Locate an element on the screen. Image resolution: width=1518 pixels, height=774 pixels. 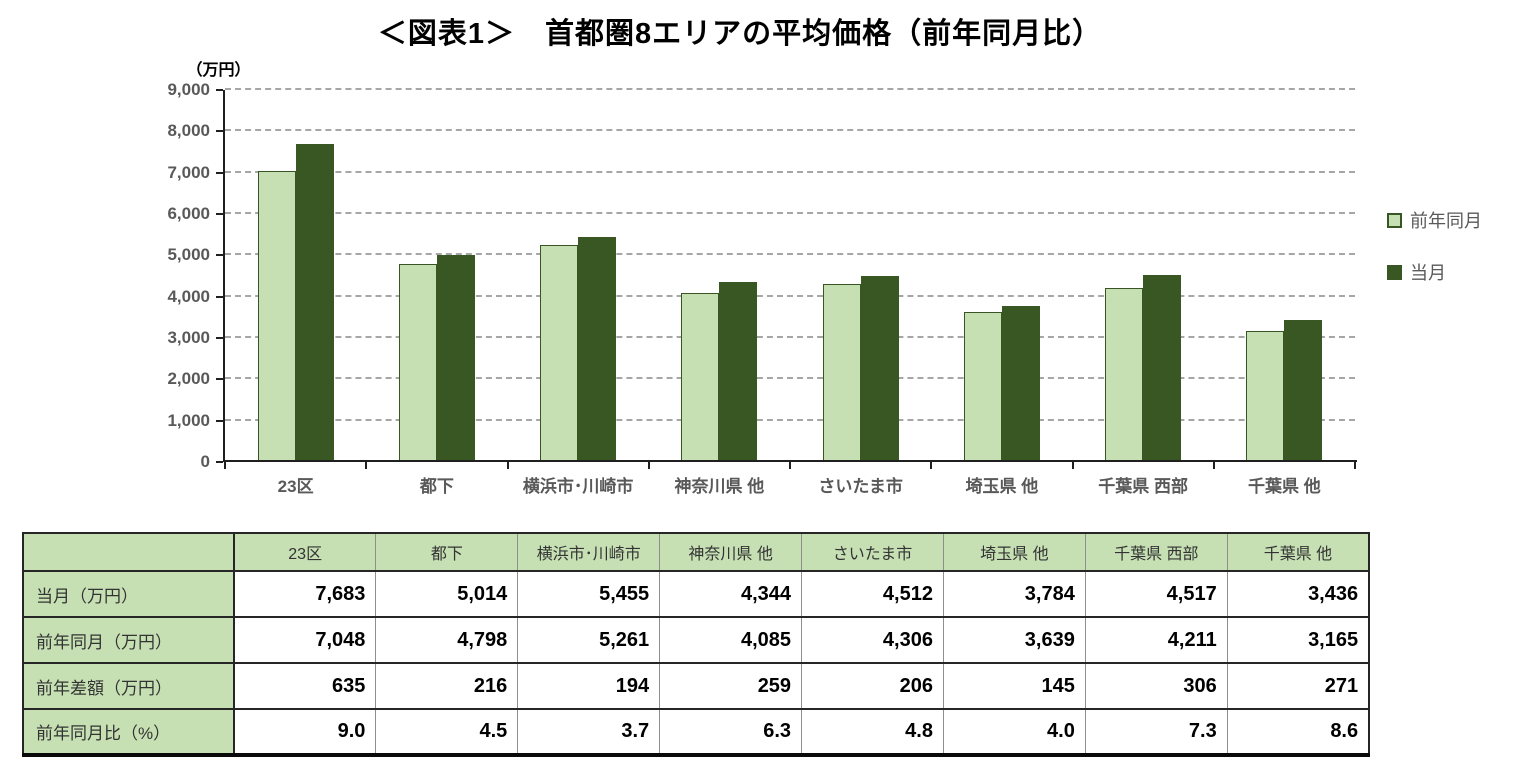
x-category-label-千葉県 西部: 千葉県 西部 is located at coordinates (1143, 486).